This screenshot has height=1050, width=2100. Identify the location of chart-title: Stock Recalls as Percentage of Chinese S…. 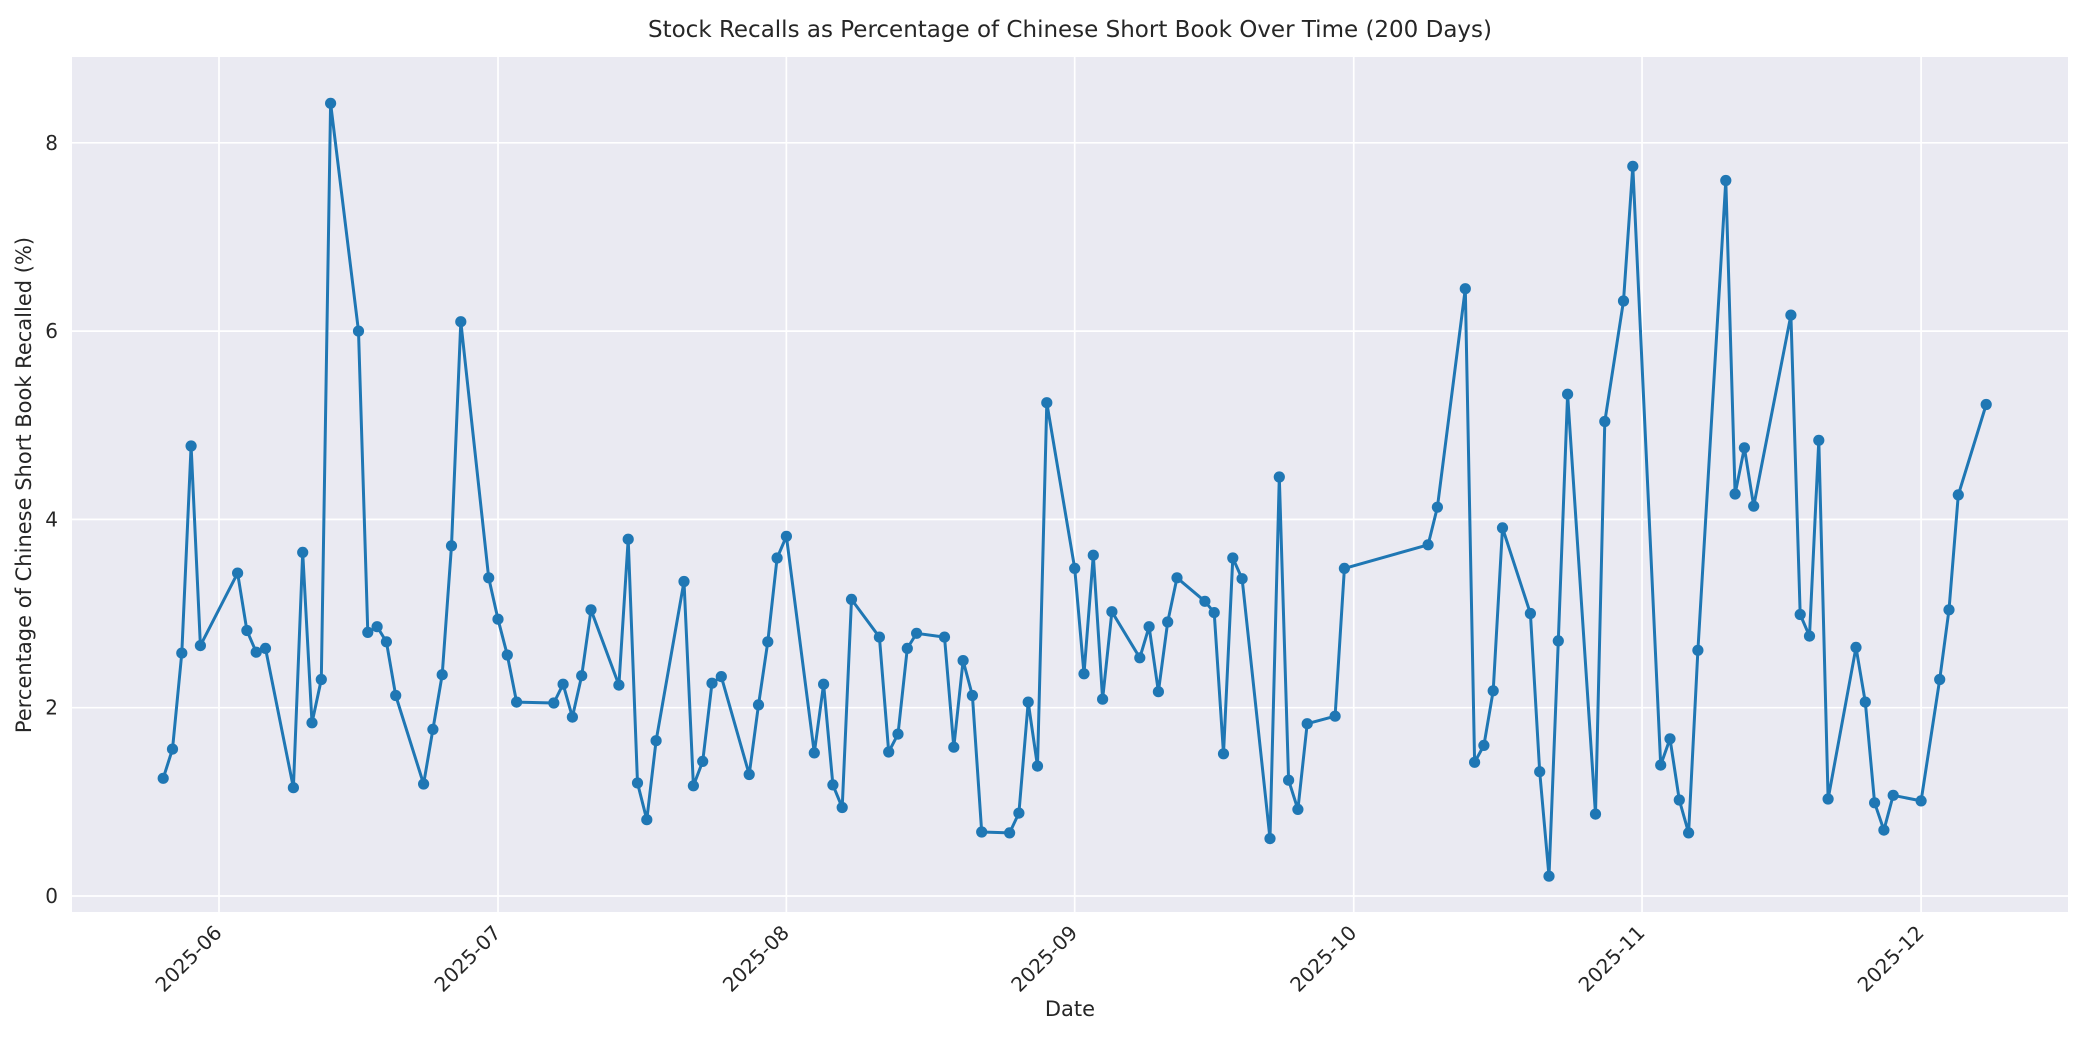
(1070, 30).